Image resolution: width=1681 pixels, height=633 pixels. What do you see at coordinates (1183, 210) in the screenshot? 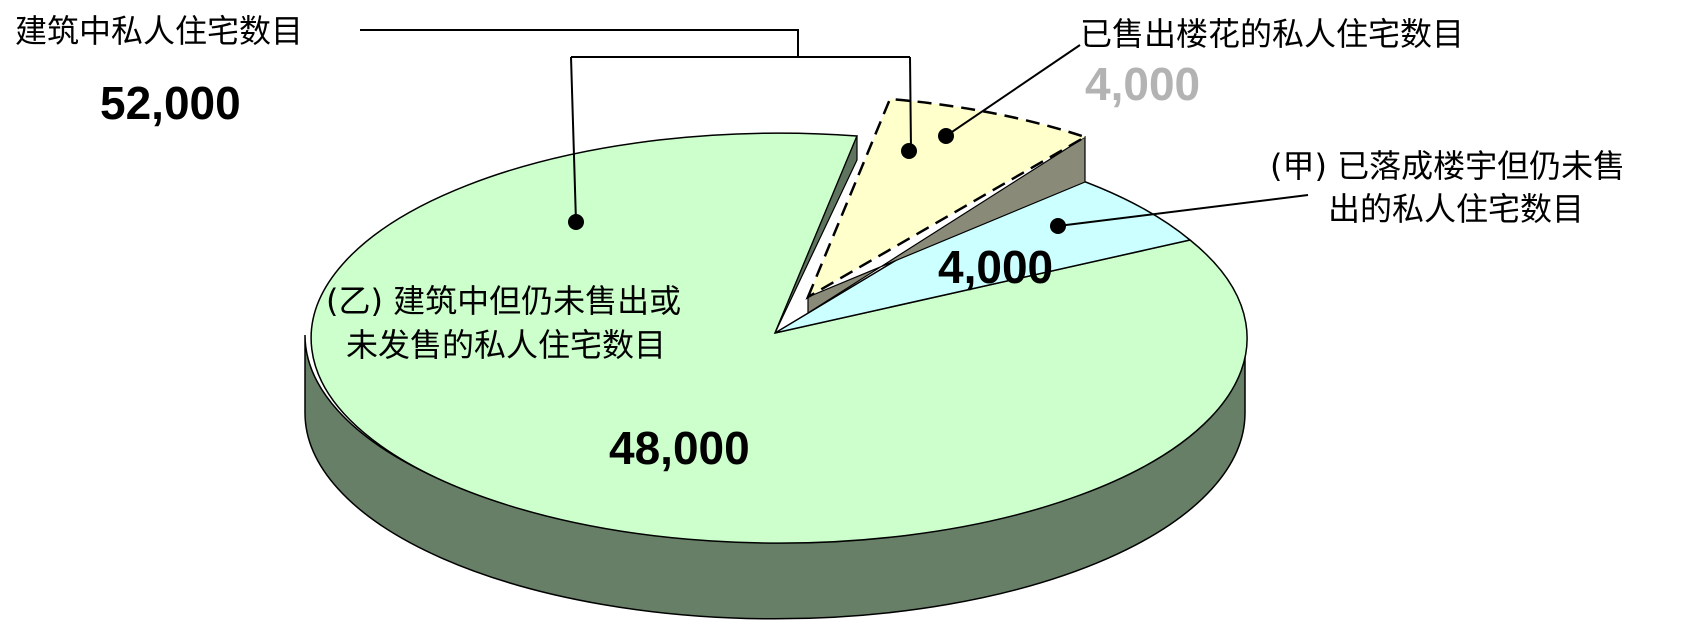
I see `completed-leader-line` at bounding box center [1183, 210].